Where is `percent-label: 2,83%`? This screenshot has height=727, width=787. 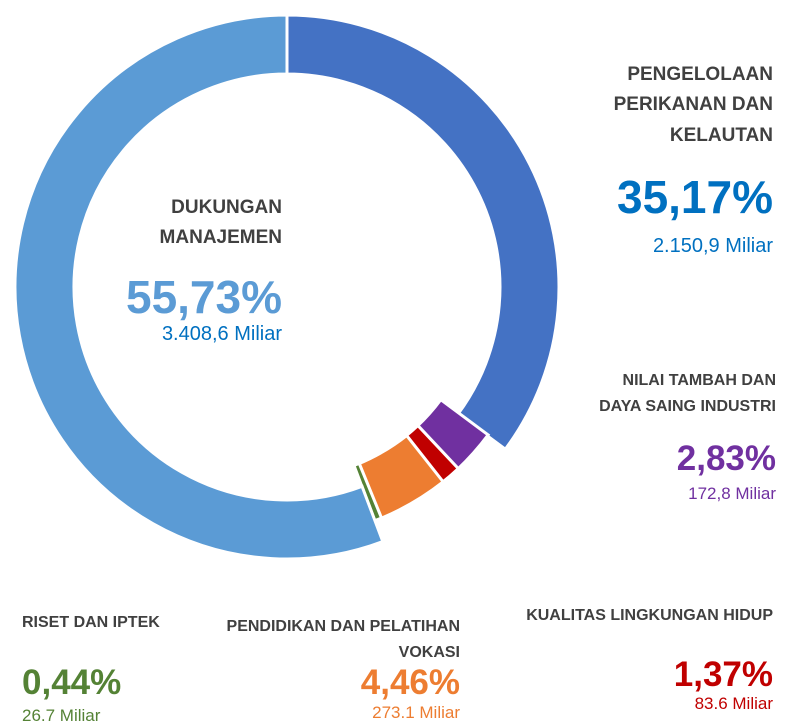
percent-label: 2,83% is located at coordinates (726, 458).